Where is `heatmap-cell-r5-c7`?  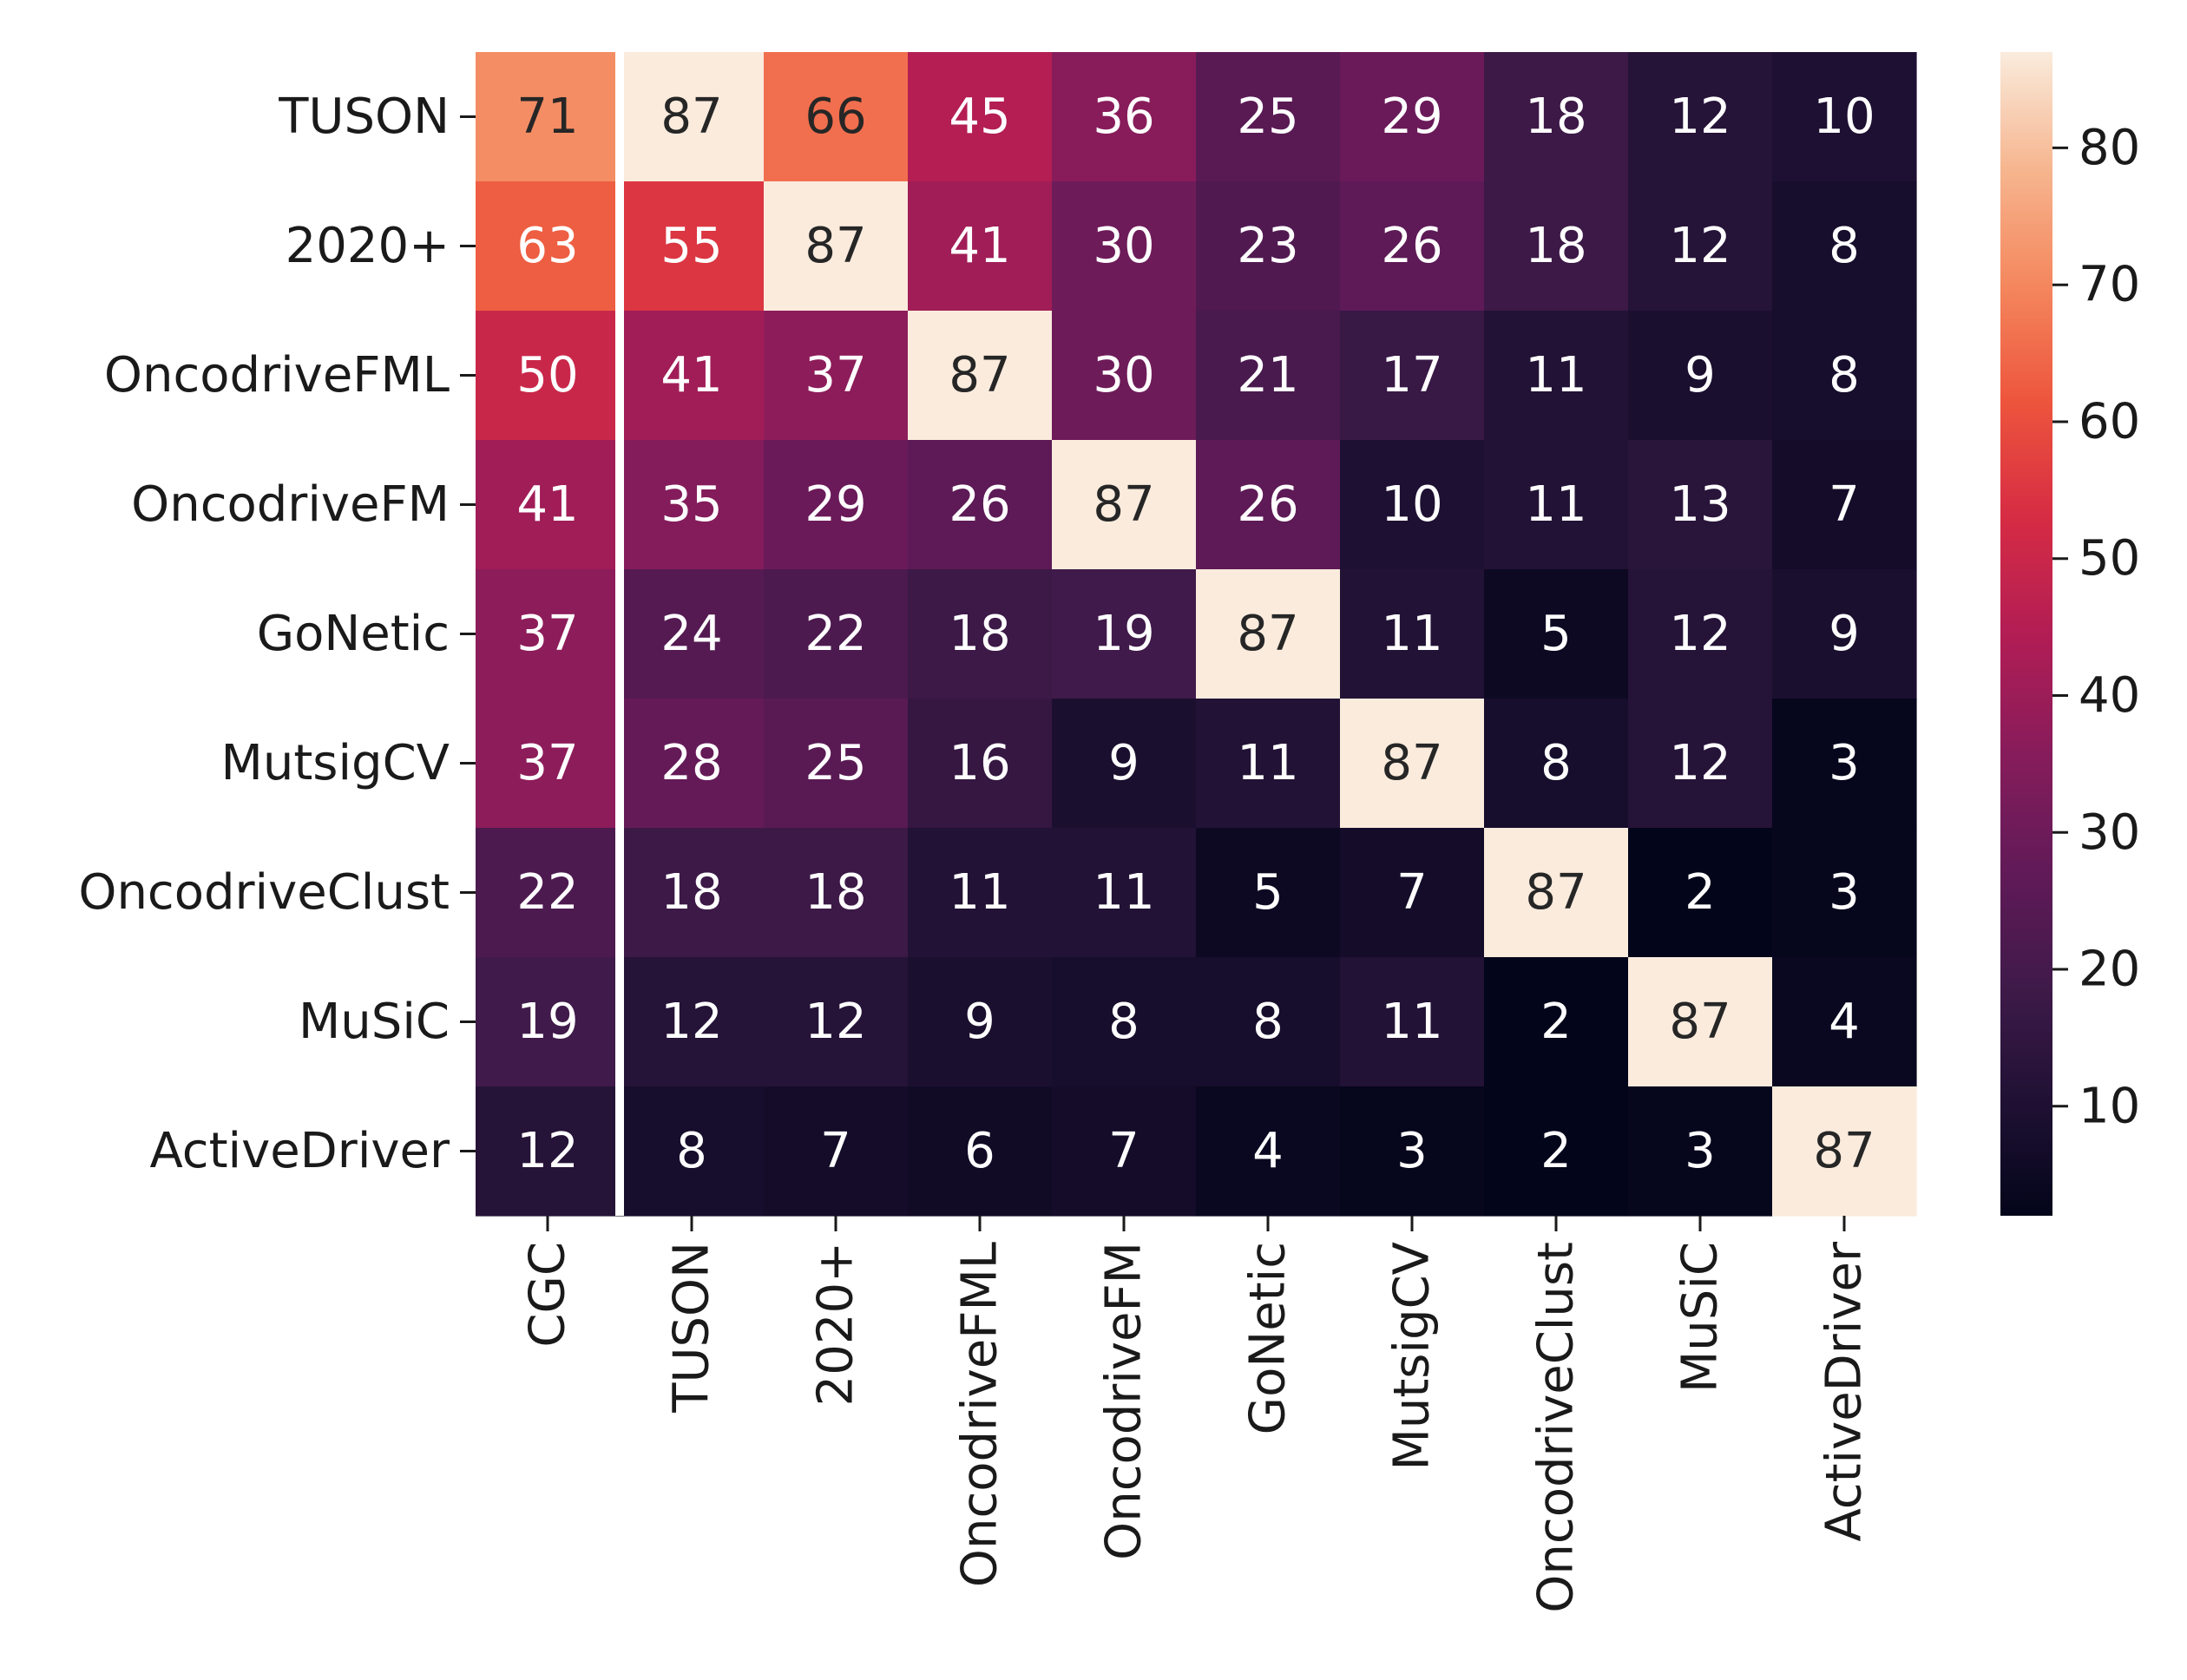
heatmap-cell-r5-c7 is located at coordinates (1557, 764).